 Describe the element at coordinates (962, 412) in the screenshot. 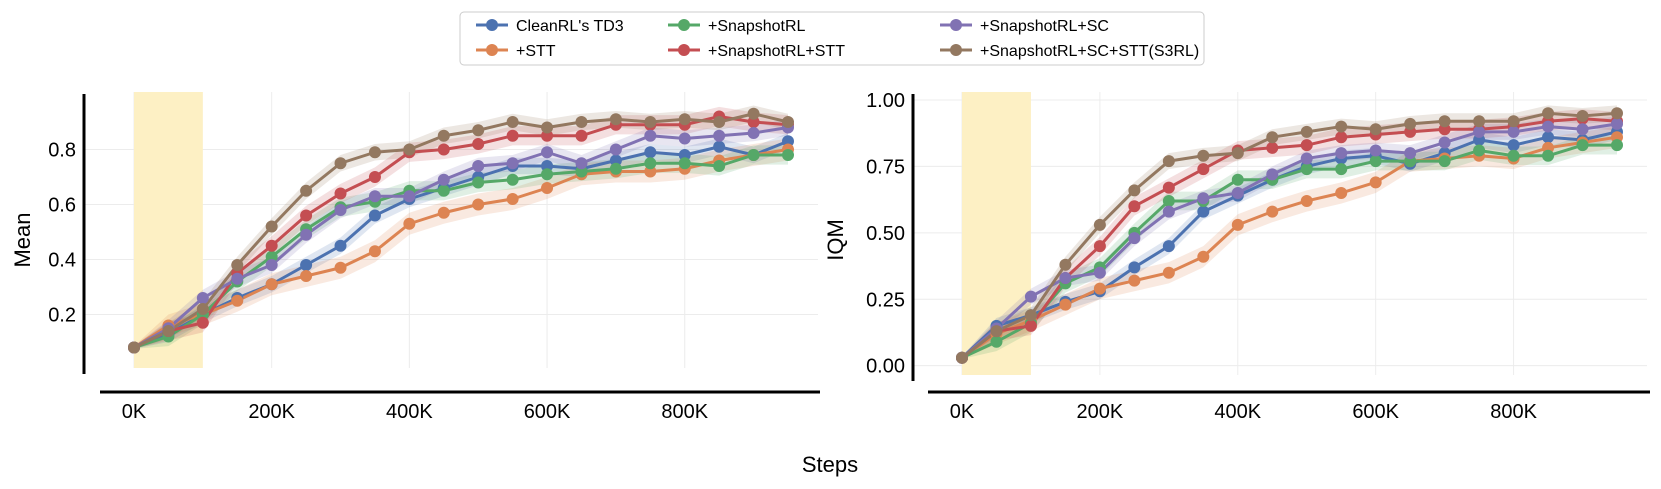

I see `iqm-x-tick-label: 0K` at that location.